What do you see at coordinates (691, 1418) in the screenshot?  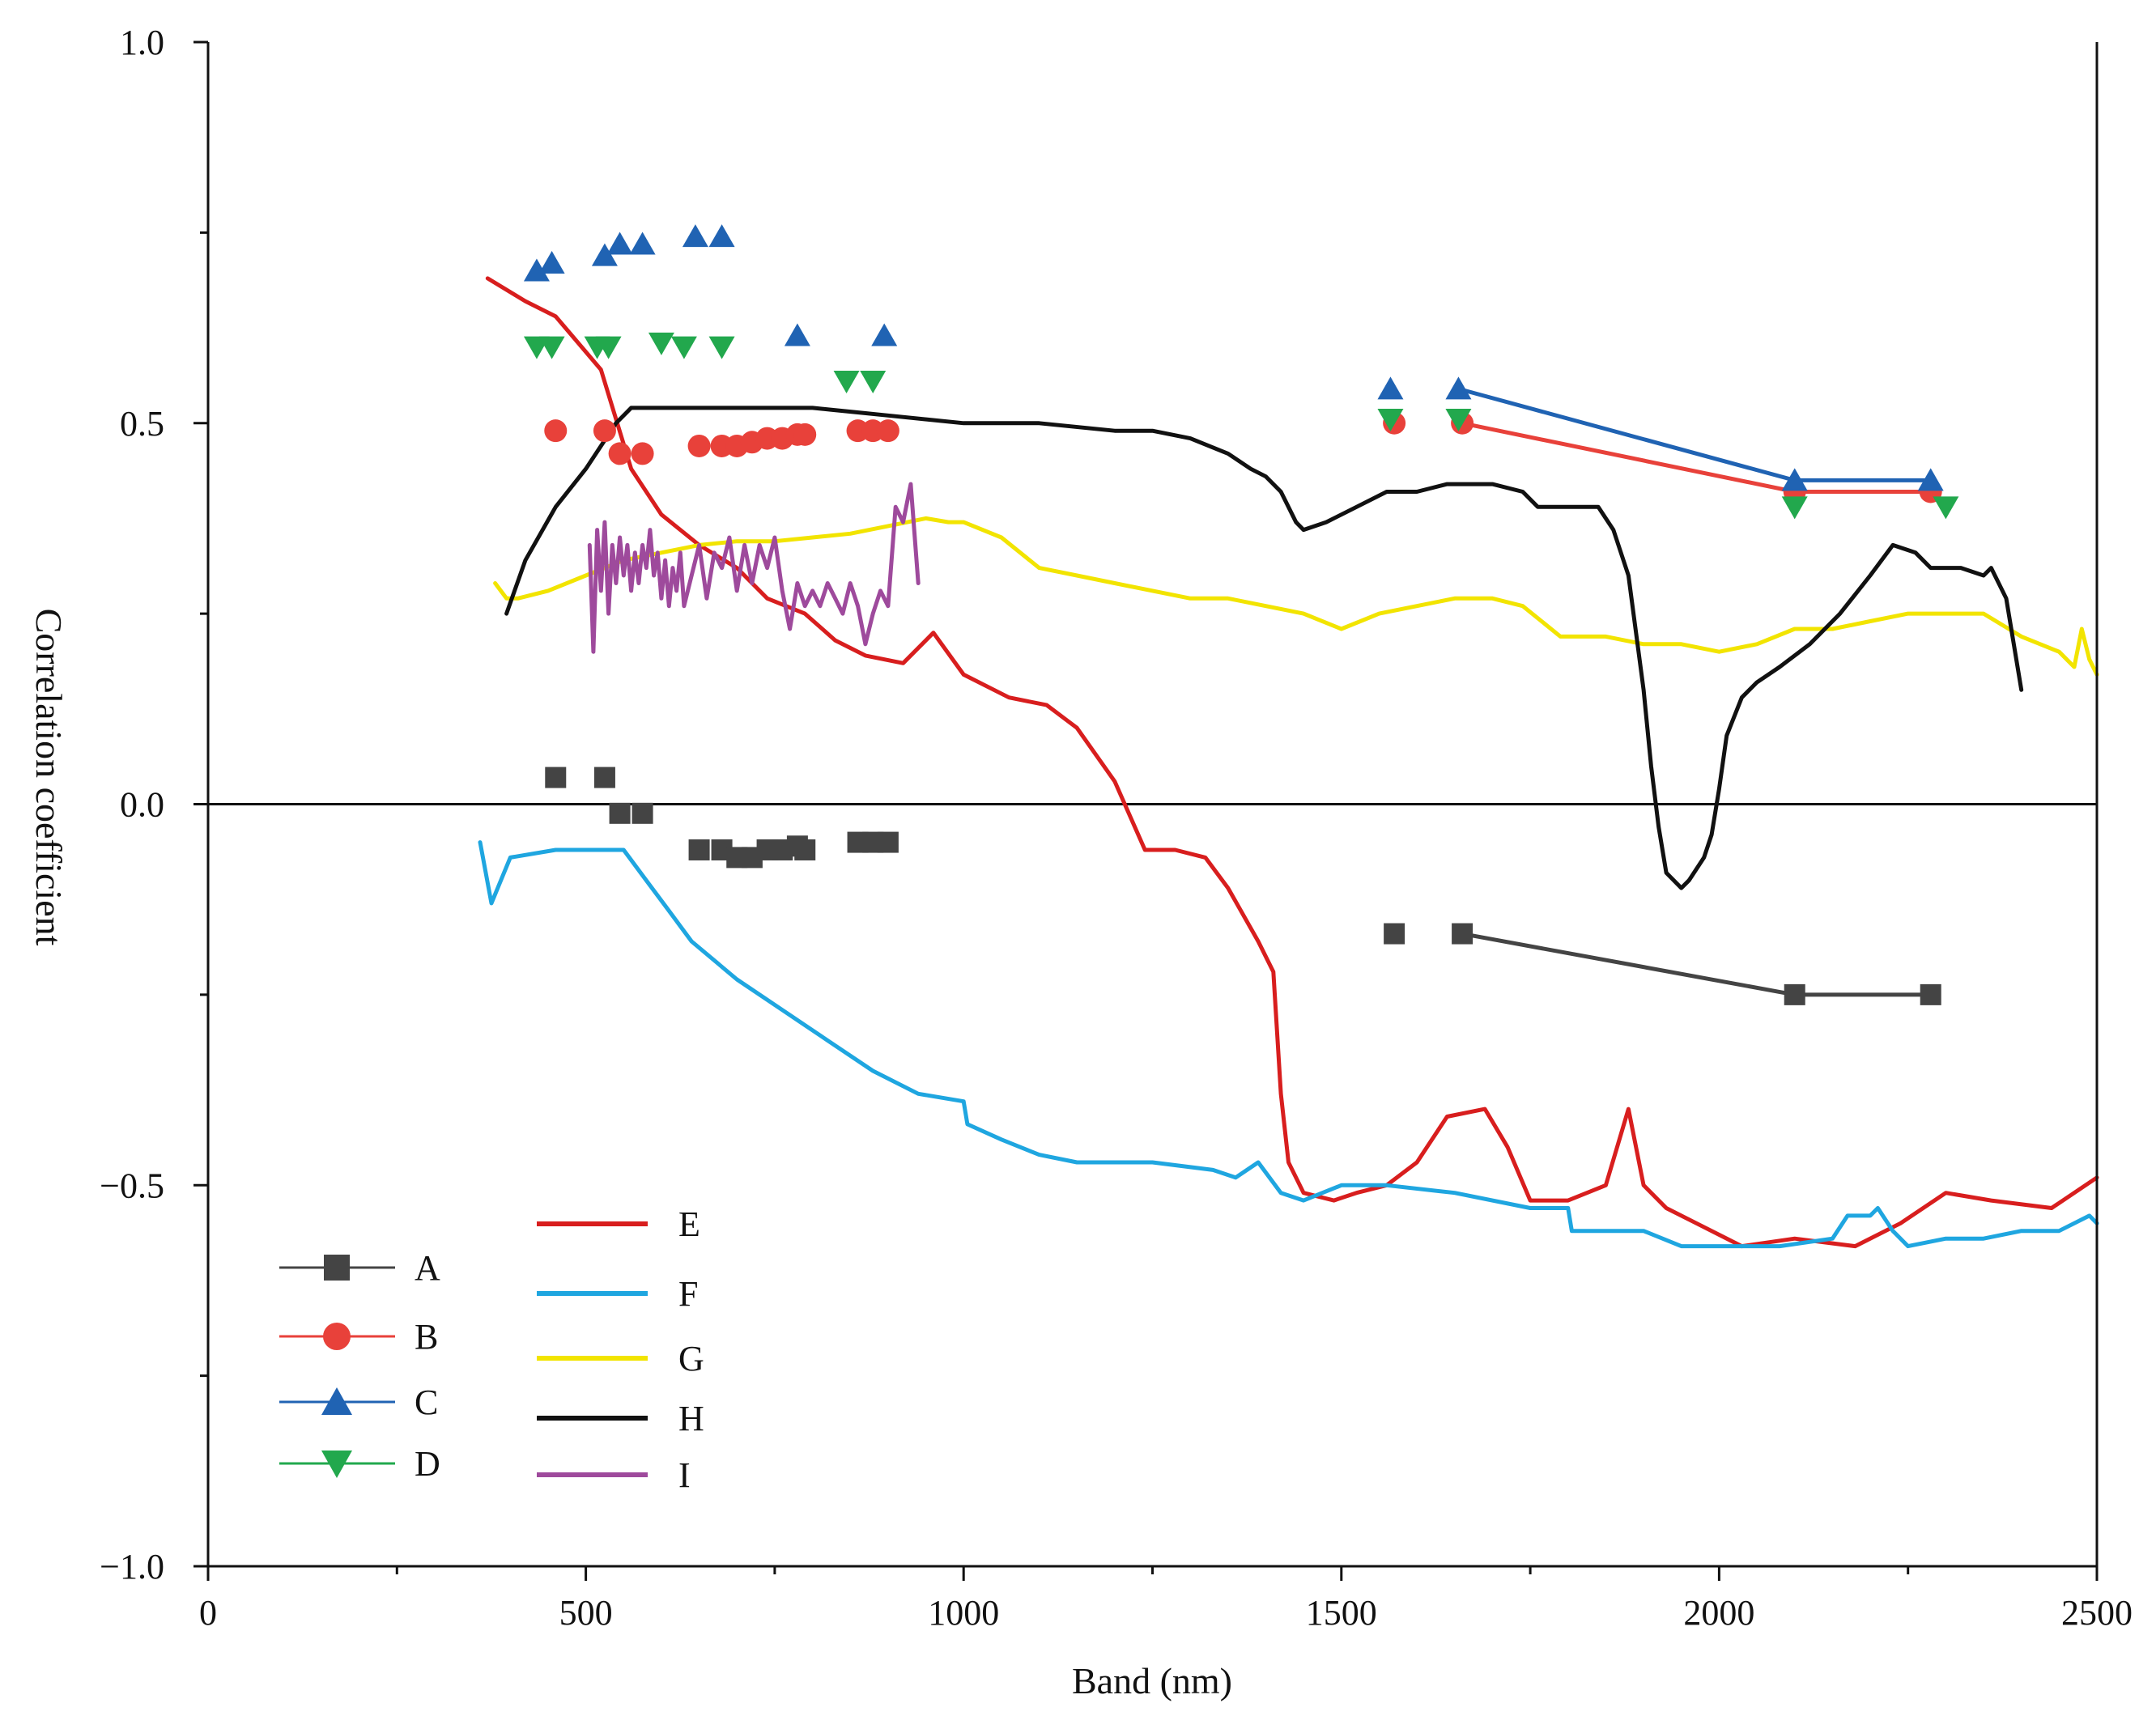 I see `legend-label: H` at bounding box center [691, 1418].